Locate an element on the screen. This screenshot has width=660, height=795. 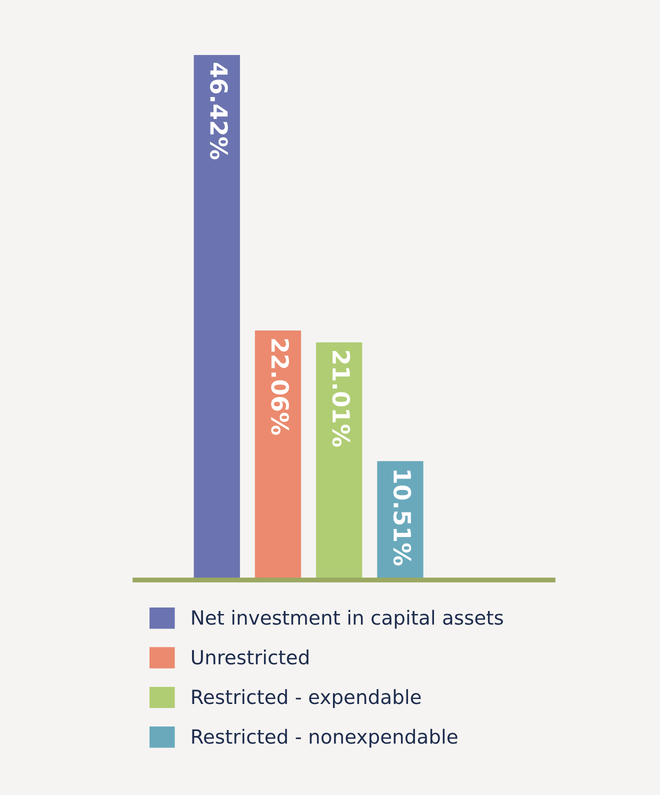
legend-label: Unrestricted is located at coordinates (250, 657).